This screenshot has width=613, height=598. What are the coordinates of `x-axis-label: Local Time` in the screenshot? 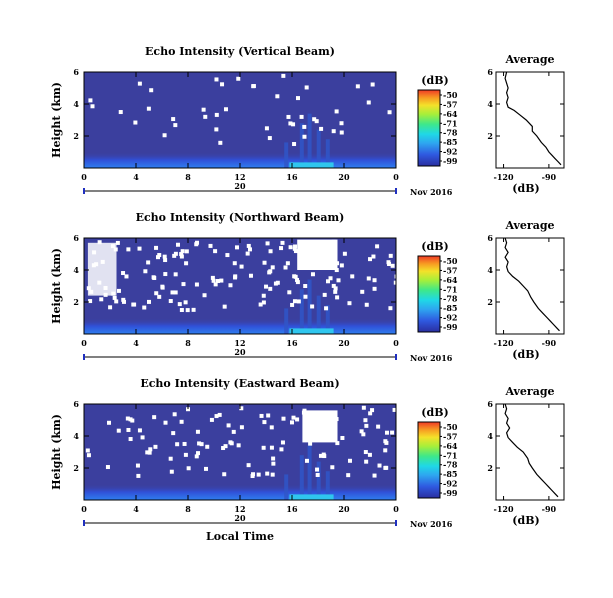 It's located at (240, 536).